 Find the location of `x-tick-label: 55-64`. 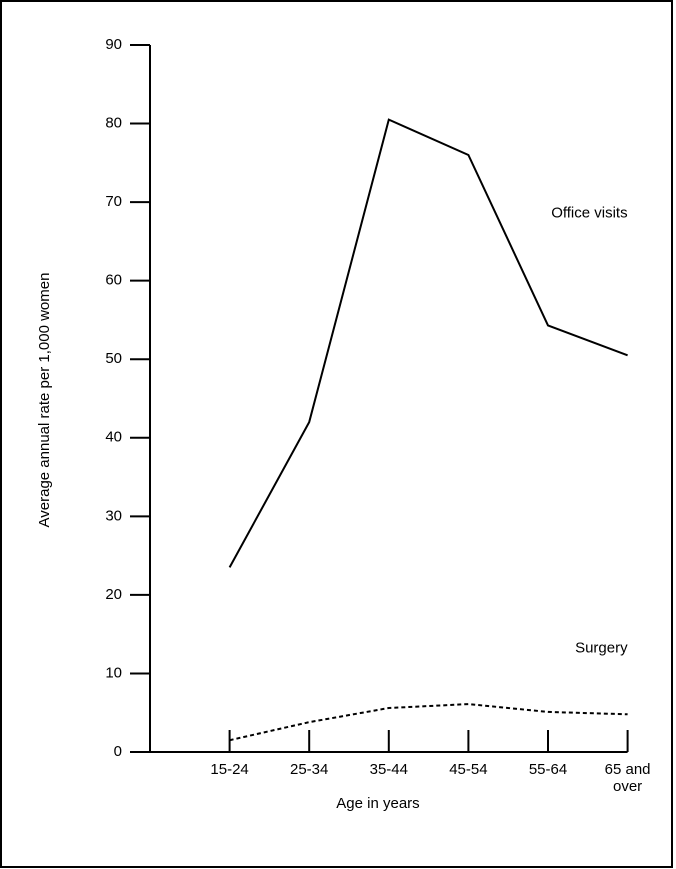

x-tick-label: 55-64 is located at coordinates (548, 769).